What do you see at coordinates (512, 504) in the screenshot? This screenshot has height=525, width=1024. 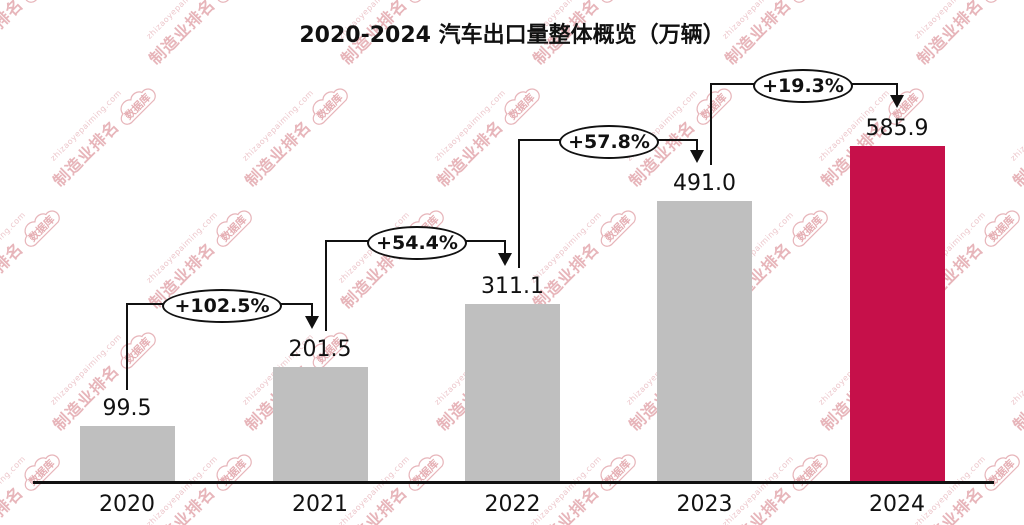 I see `x-tick-label-2022: 2022` at bounding box center [512, 504].